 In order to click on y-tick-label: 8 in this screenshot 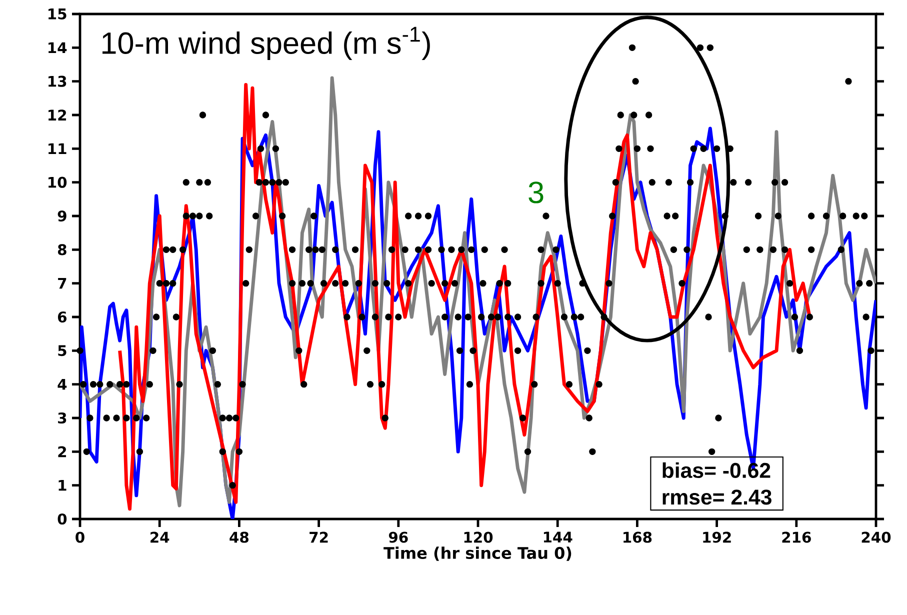, I will do `click(62, 250)`.